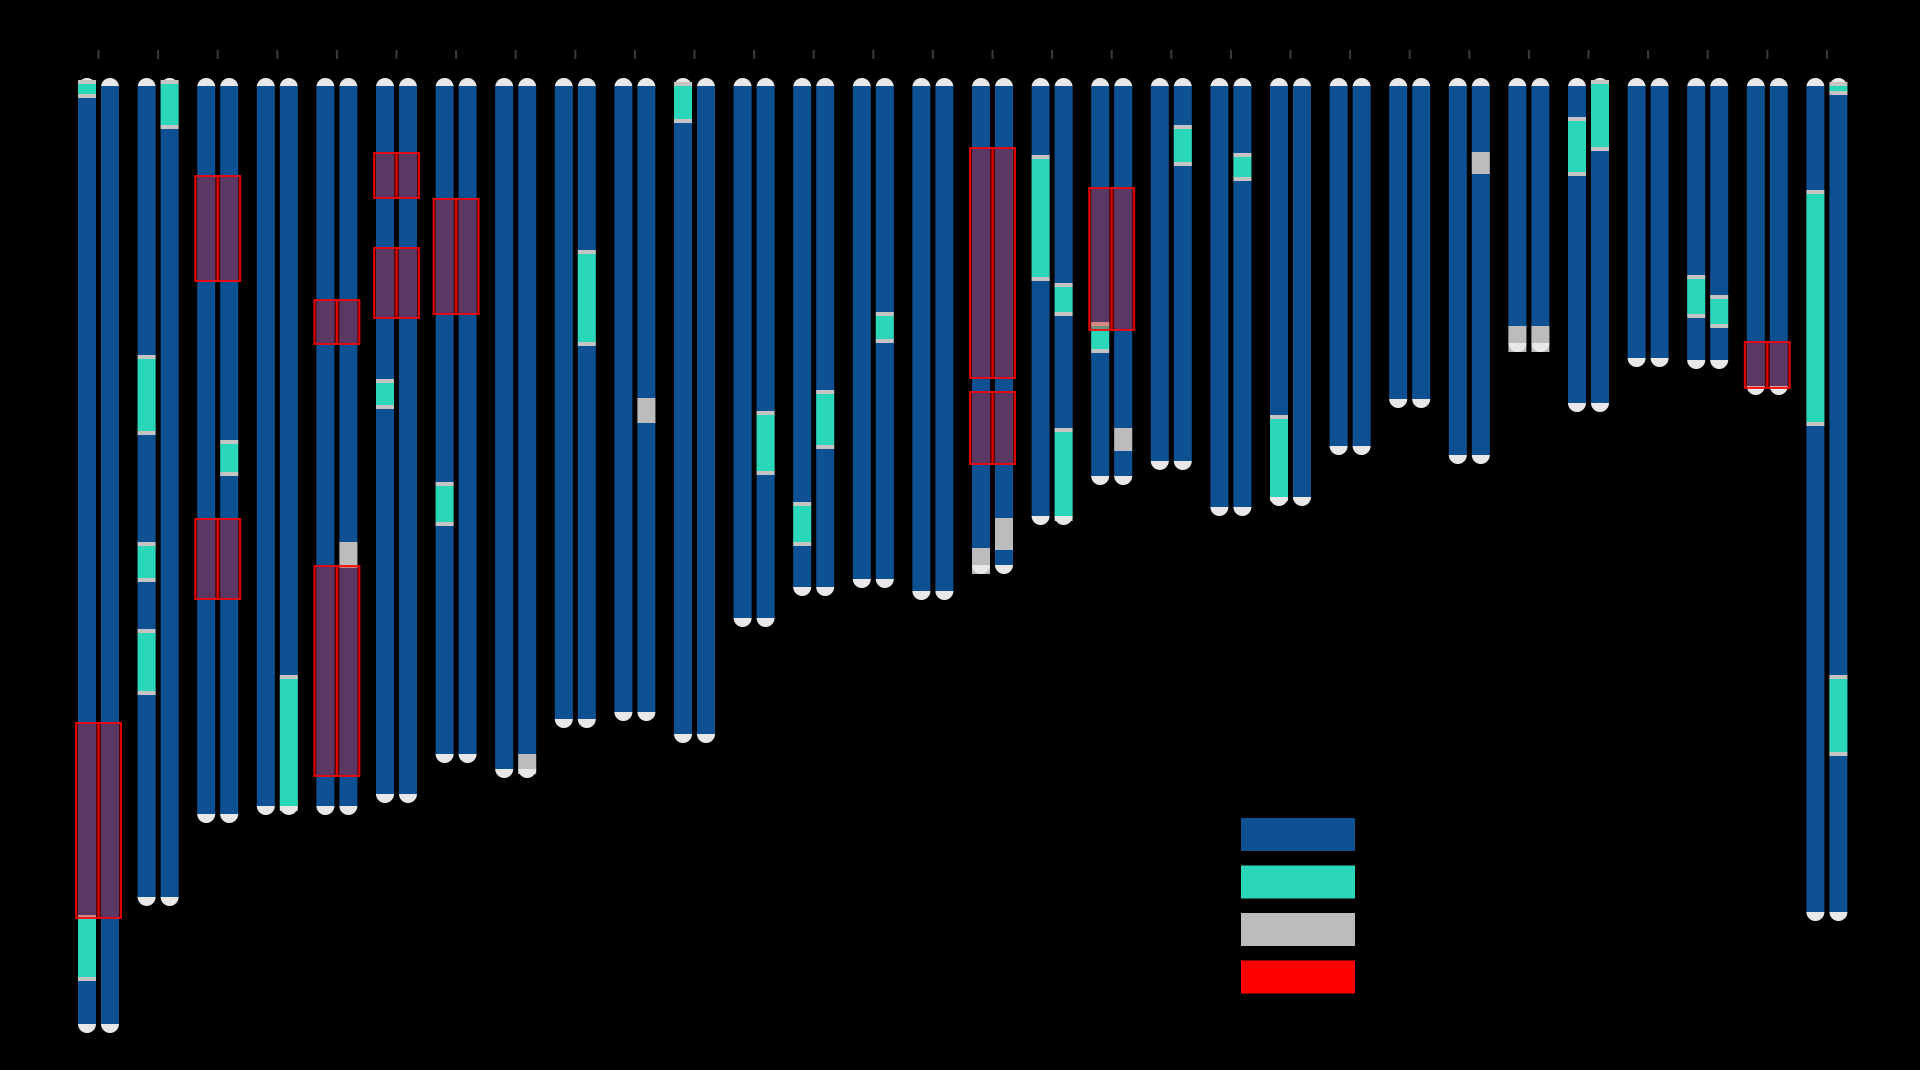 The height and width of the screenshot is (1070, 1920). I want to click on legend-swatch-unassigned, so click(1298, 929).